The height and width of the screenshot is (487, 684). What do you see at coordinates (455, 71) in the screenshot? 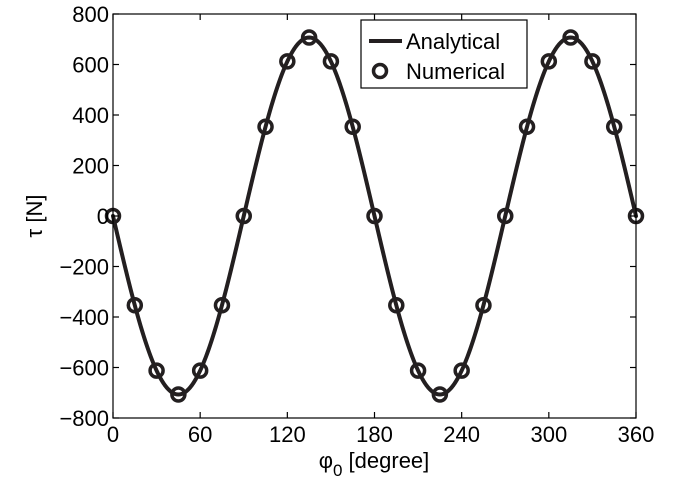
I see `legend-label-numerical: Numerical` at bounding box center [455, 71].